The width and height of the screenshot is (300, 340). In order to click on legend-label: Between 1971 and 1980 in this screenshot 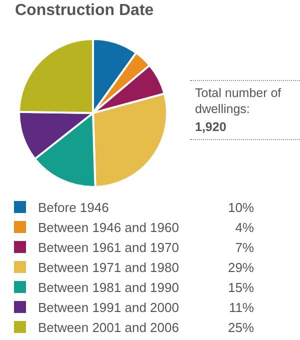, I will do `click(109, 267)`.